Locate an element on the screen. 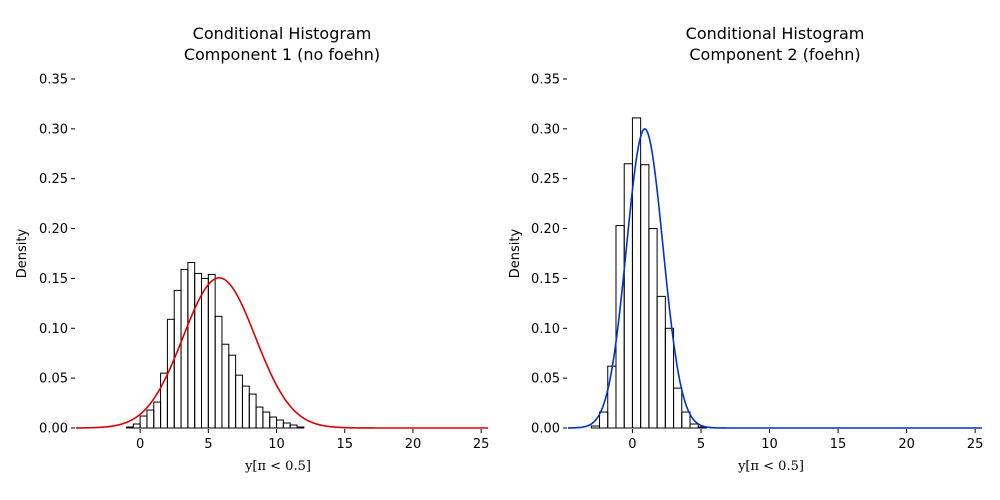 This screenshot has height=500, width=1000. chart-title-line2: Component 2 (foehn) is located at coordinates (774, 54).